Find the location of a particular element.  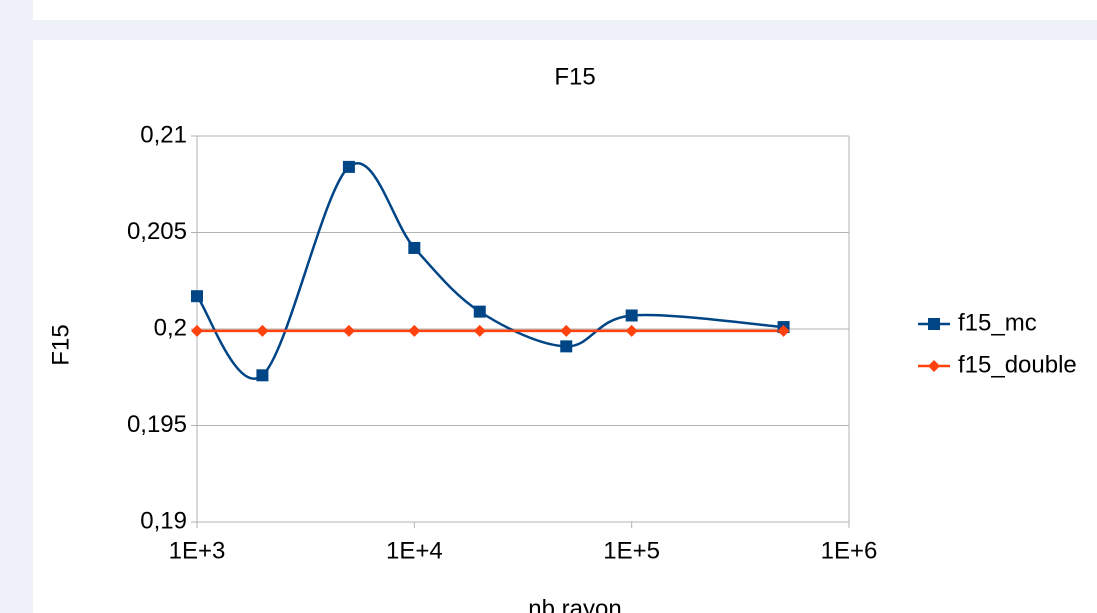

y-tick-label: 0,195 is located at coordinates (157, 424).